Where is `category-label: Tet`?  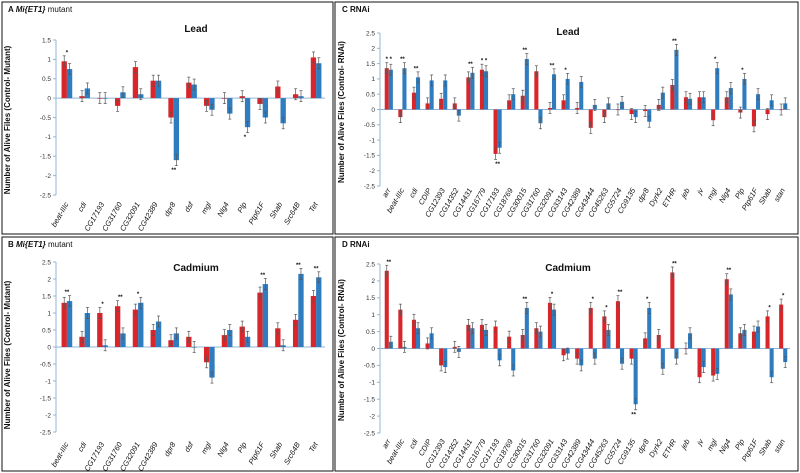 category-label: Tet is located at coordinates (313, 207).